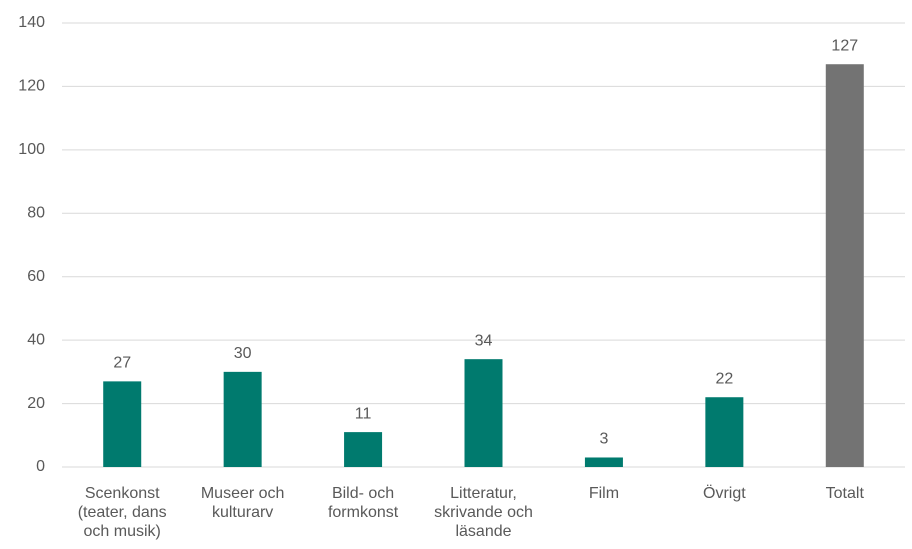 This screenshot has height=549, width=912. Describe the element at coordinates (604, 493) in the screenshot. I see `x-tick-label: Film` at that location.